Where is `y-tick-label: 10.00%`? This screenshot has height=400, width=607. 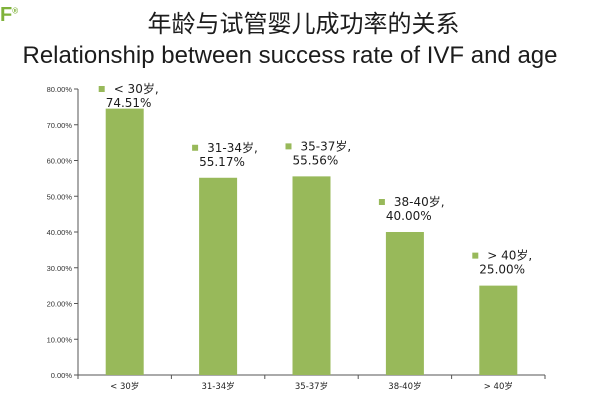 y-tick-label: 10.00% is located at coordinates (60, 339).